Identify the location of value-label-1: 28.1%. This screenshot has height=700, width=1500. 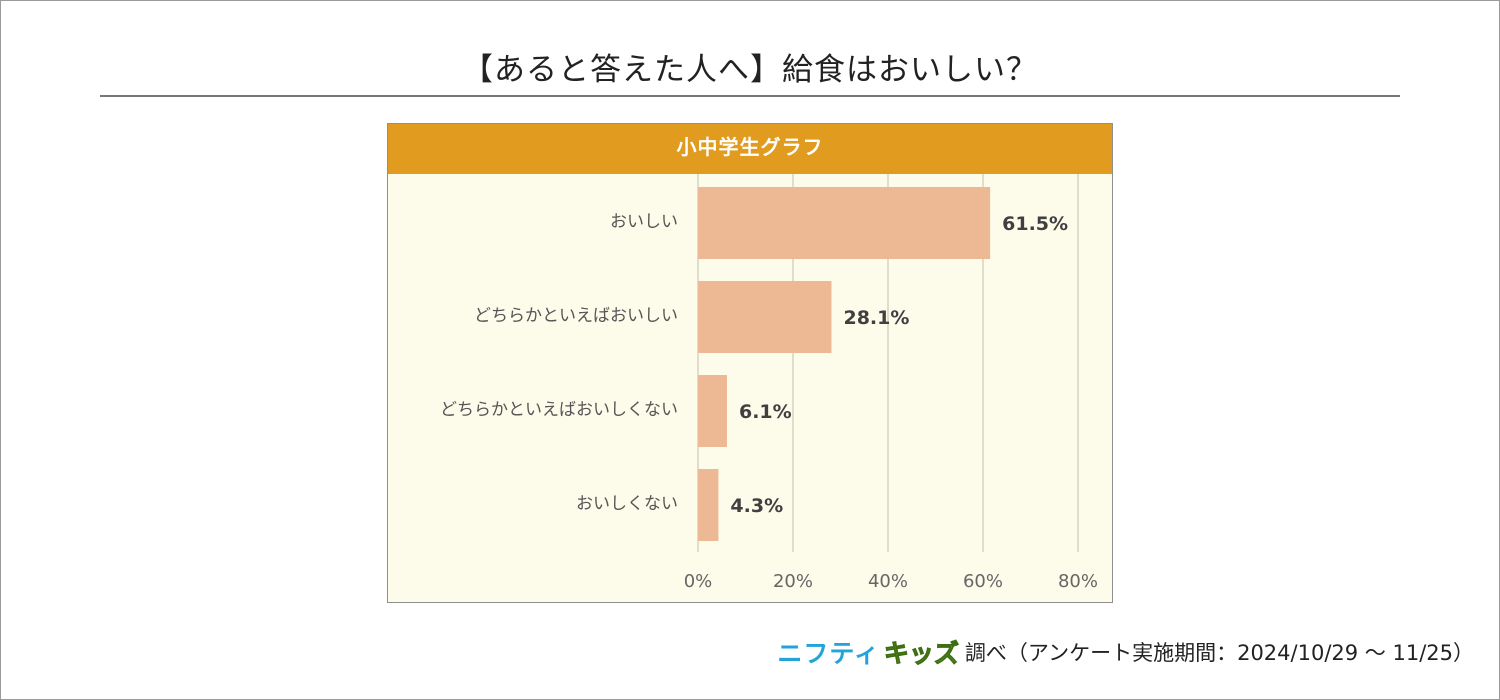
(876, 318).